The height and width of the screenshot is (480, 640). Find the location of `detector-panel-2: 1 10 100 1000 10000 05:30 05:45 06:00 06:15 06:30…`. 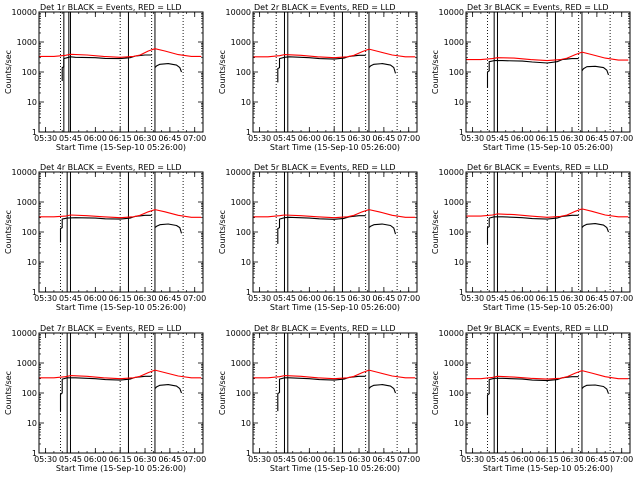

detector-panel-2: 1 10 100 1000 10000 05:30 05:45 06:00 06:15 06:30… is located at coordinates (319, 77).